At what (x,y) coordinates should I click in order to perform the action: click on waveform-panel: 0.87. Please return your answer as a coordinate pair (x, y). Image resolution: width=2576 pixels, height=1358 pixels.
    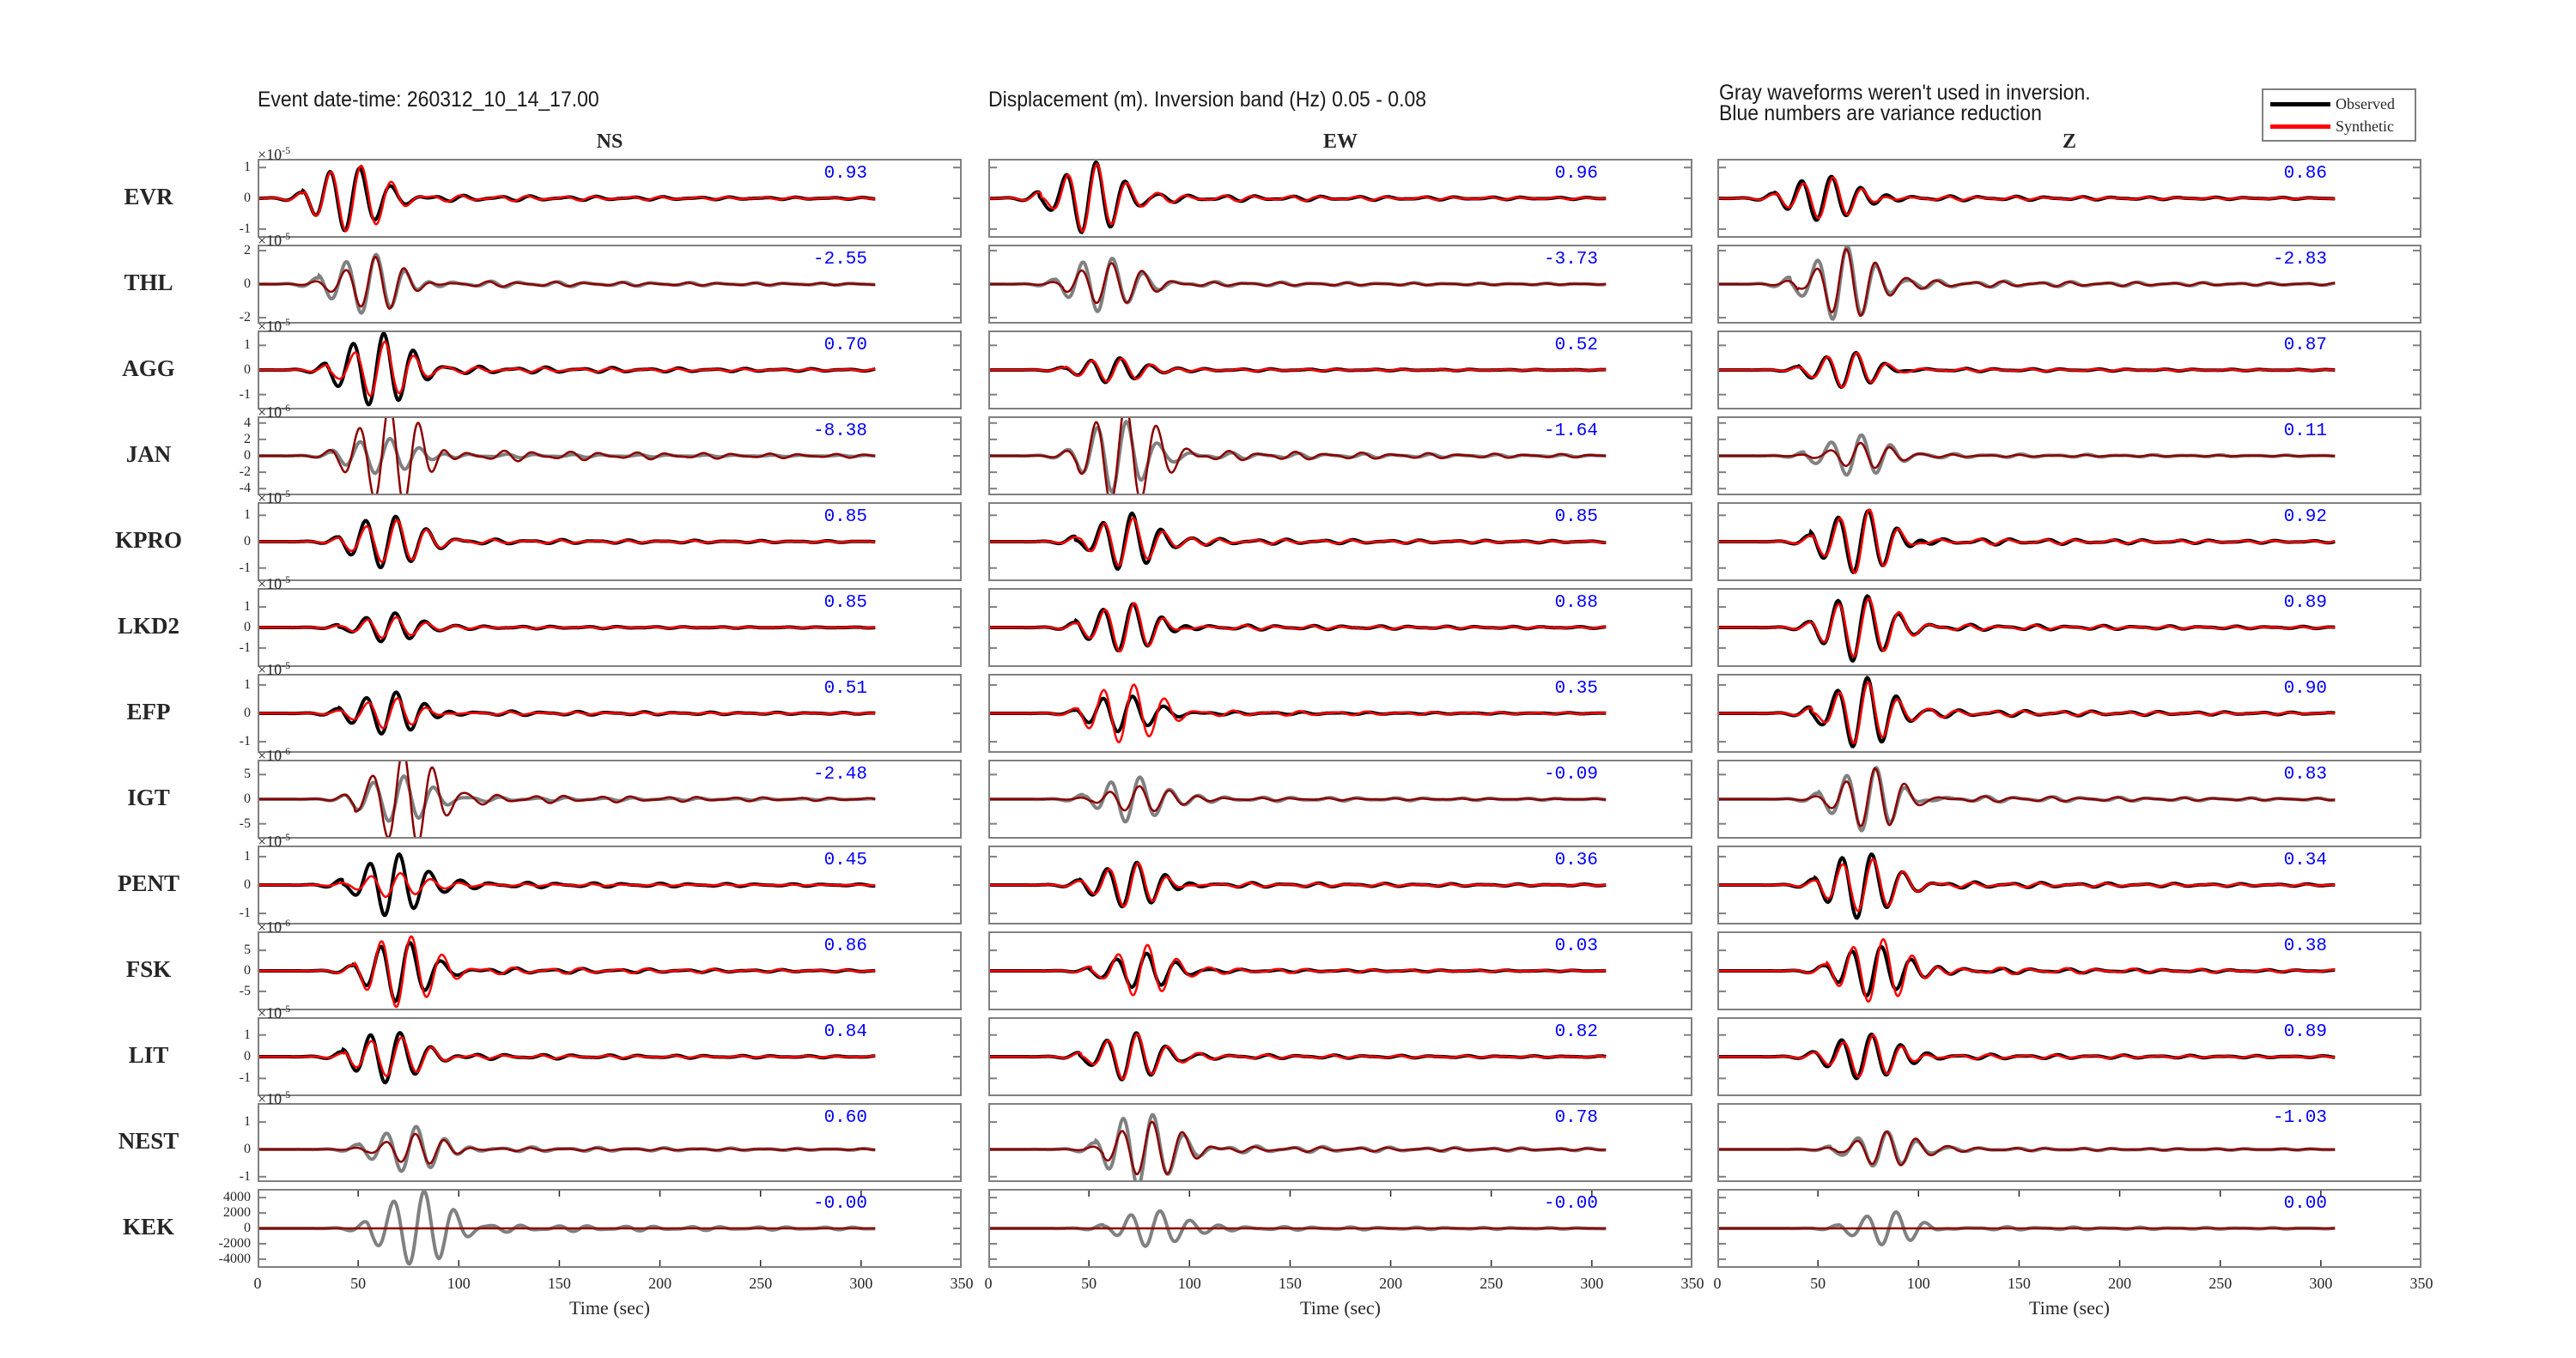
    Looking at the image, I should click on (2069, 370).